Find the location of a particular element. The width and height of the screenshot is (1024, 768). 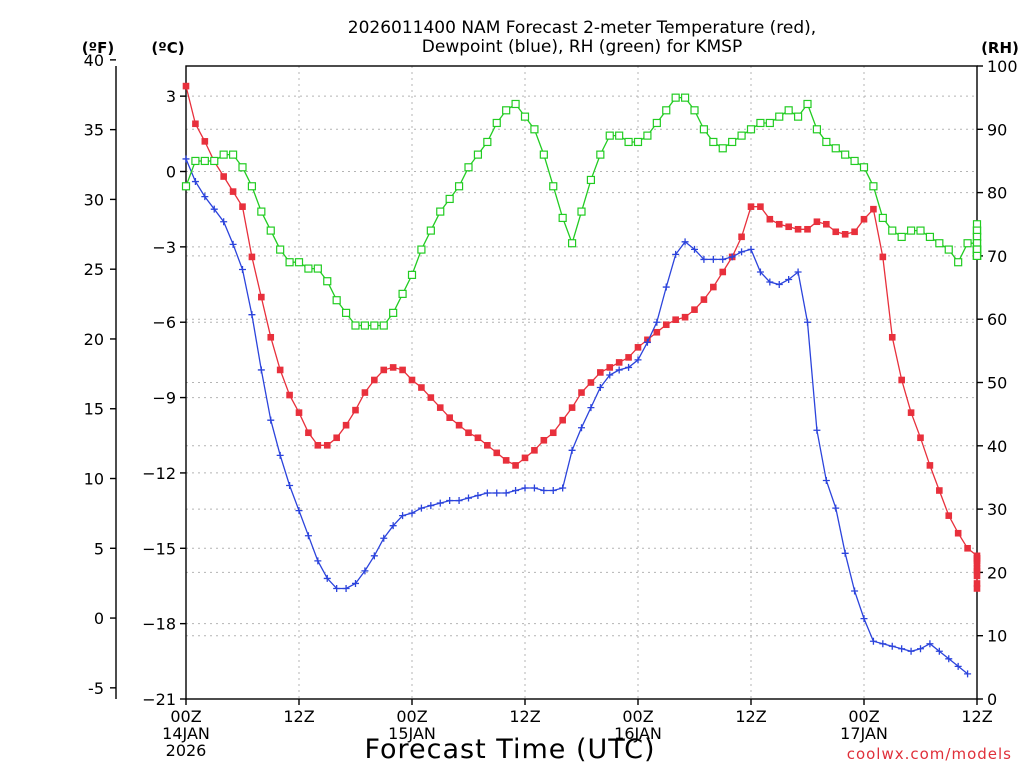

x-tick-label: 12Z is located at coordinates (298, 716).